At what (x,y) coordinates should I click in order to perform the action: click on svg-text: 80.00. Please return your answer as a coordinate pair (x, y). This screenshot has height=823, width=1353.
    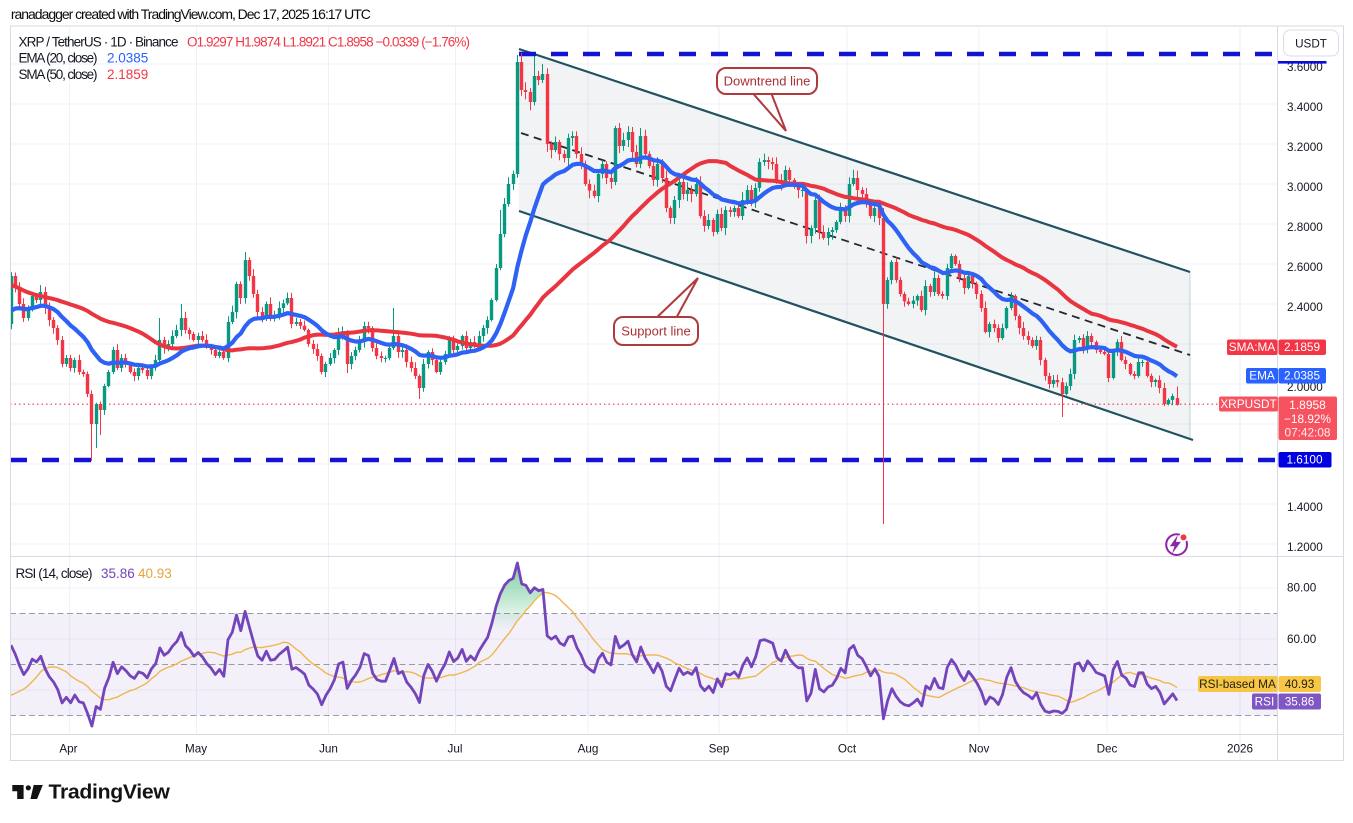
    Looking at the image, I should click on (1302, 588).